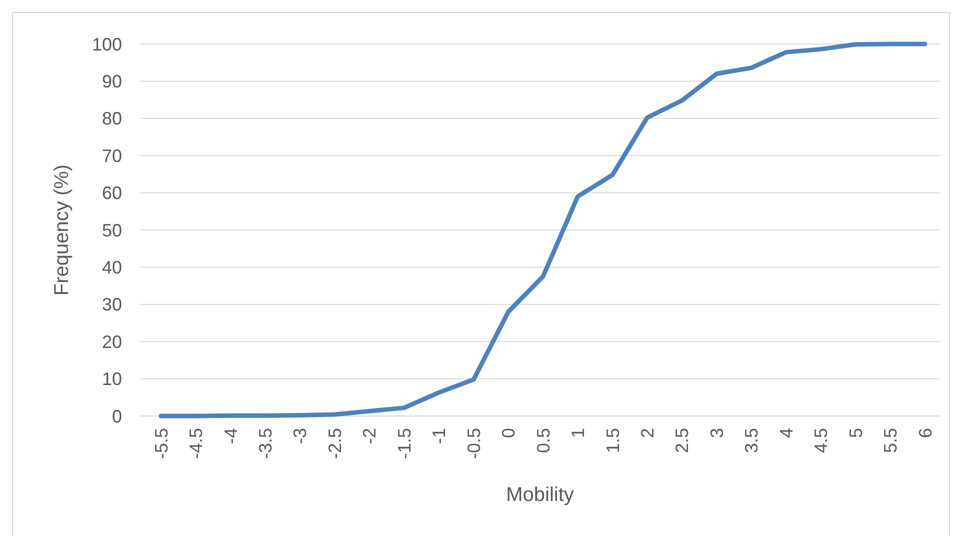  I want to click on y-tick-label: 60, so click(112, 193).